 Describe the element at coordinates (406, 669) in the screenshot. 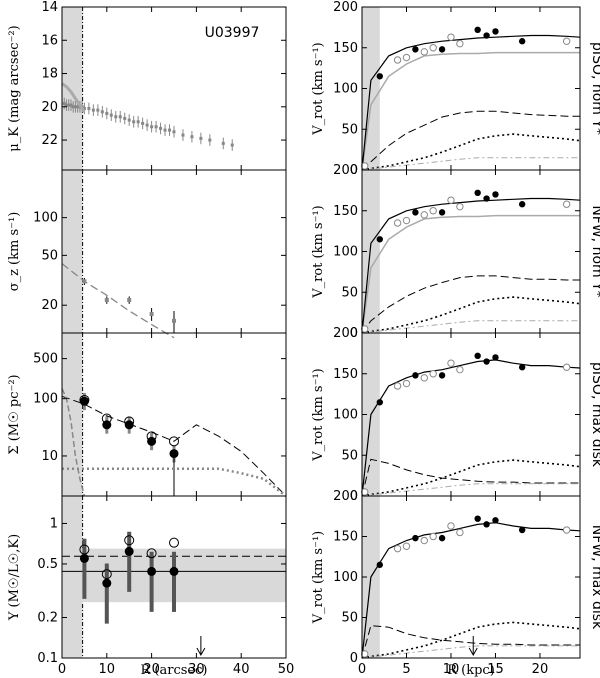

I see `xtick-label: 5` at that location.